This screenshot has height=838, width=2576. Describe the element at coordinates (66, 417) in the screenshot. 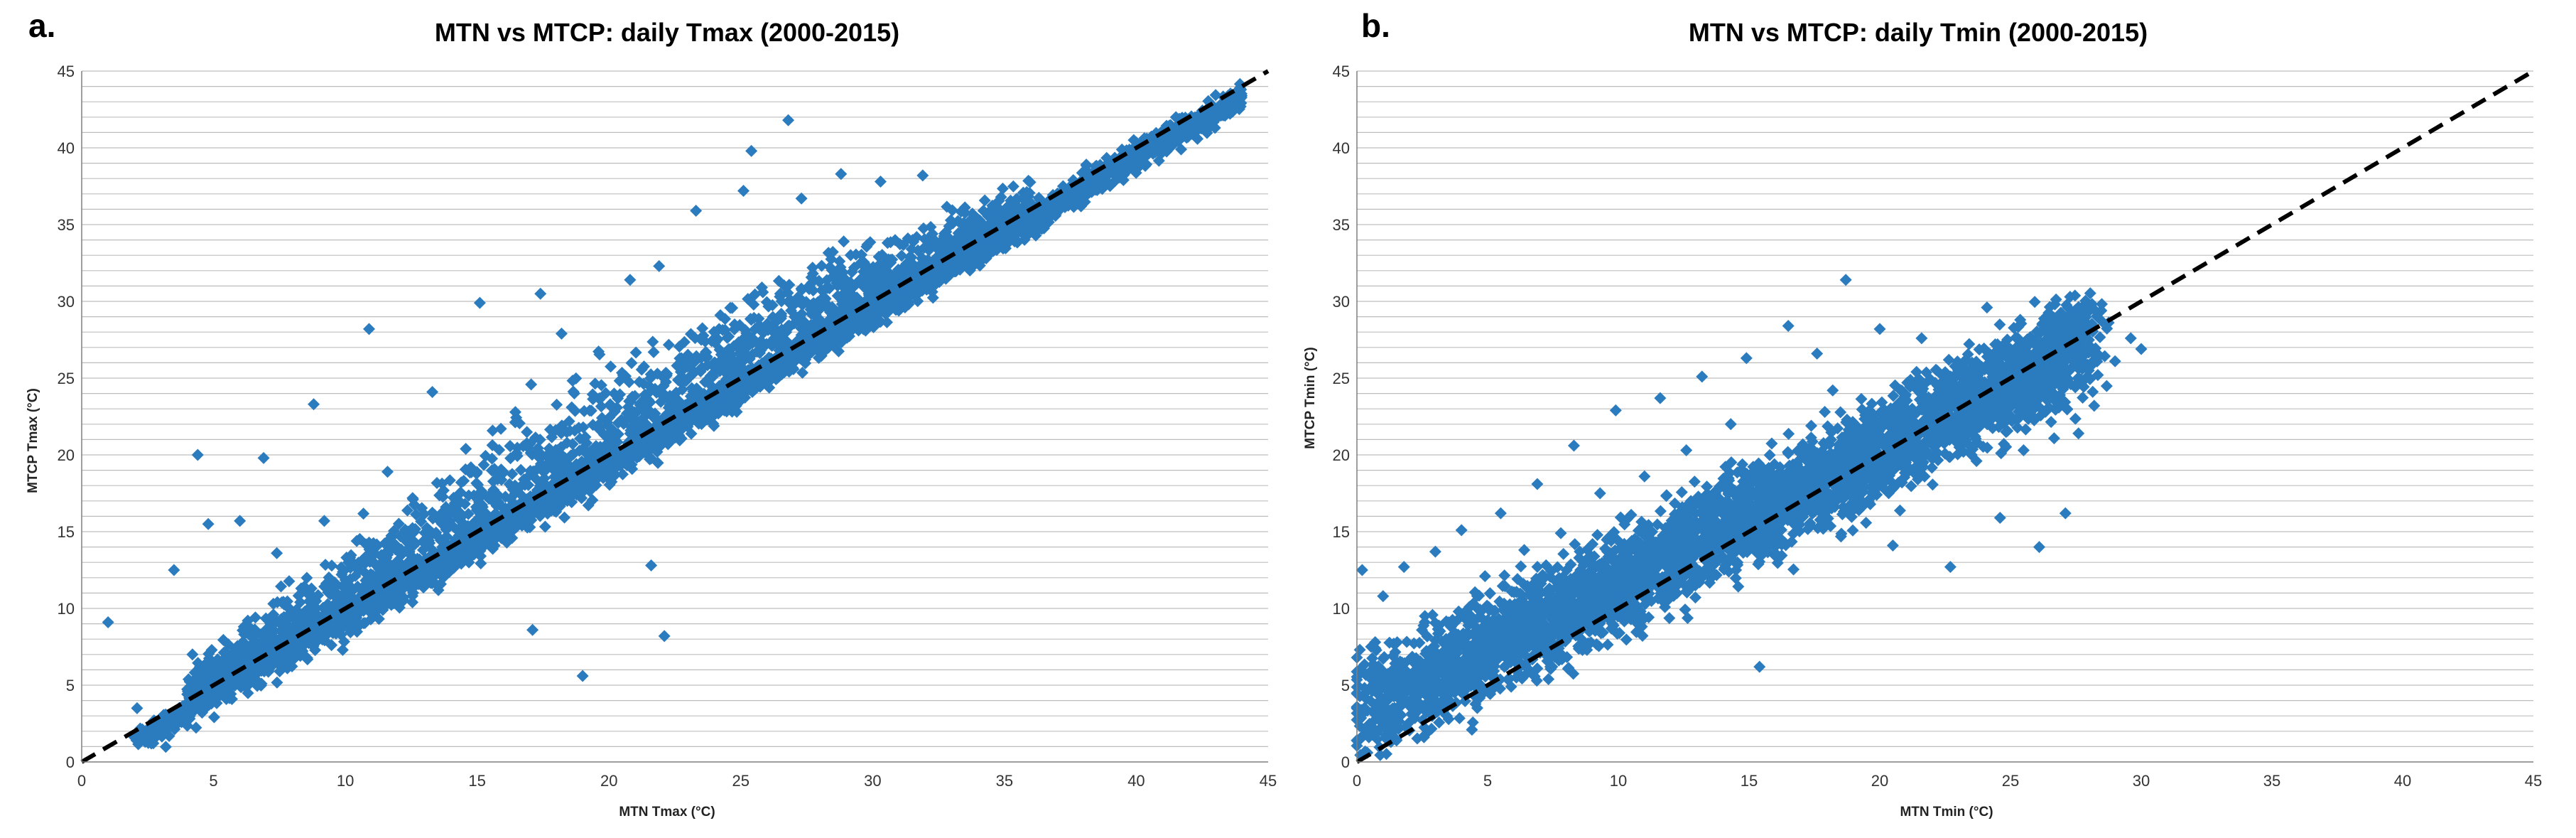

I see `panel-a-y-tick-labels: 0 5 10 15 20 25 30 35 40 45` at that location.